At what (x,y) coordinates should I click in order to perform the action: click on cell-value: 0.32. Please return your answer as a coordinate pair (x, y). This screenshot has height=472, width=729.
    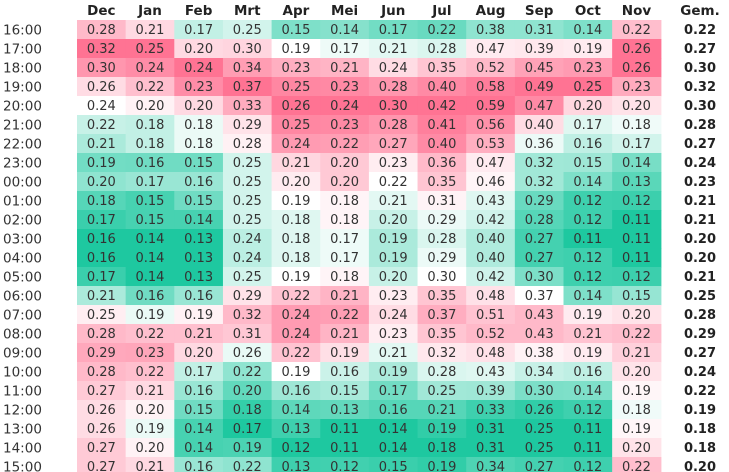
    Looking at the image, I should click on (539, 163).